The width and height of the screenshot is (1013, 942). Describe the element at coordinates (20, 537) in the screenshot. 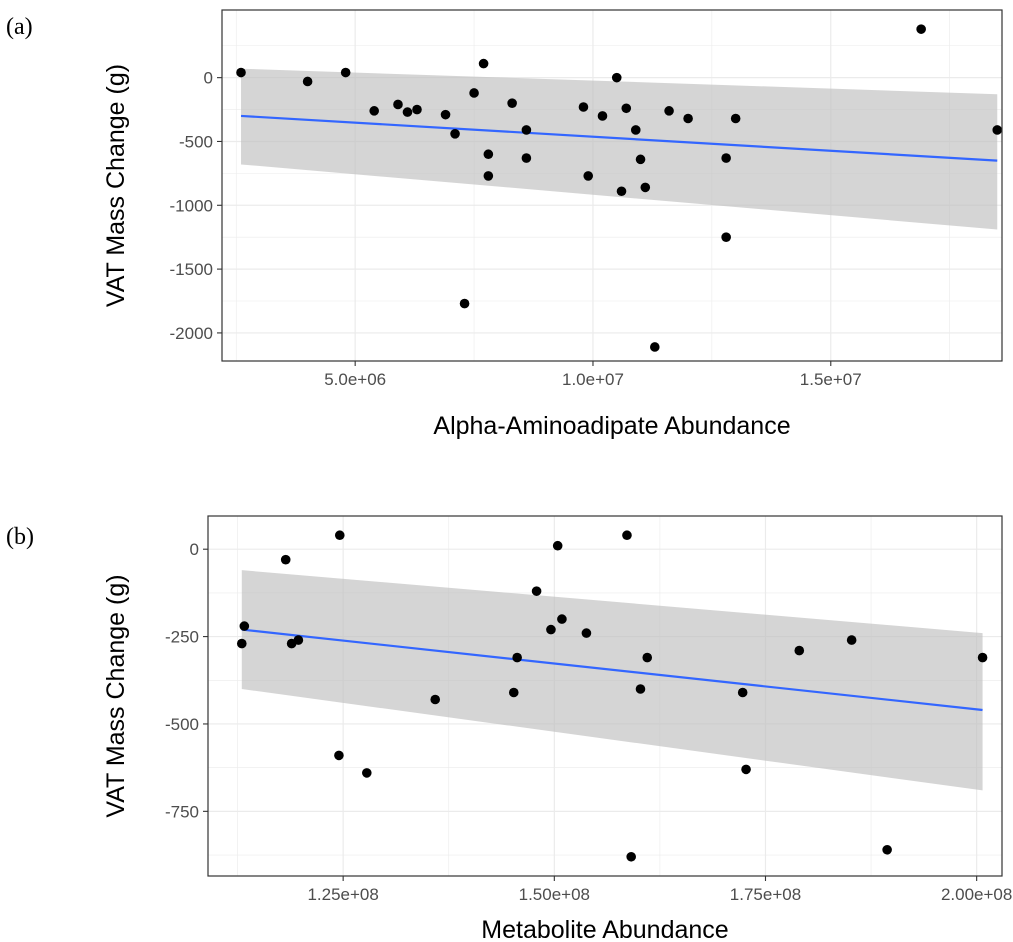

I see `panel-label: (b)` at that location.